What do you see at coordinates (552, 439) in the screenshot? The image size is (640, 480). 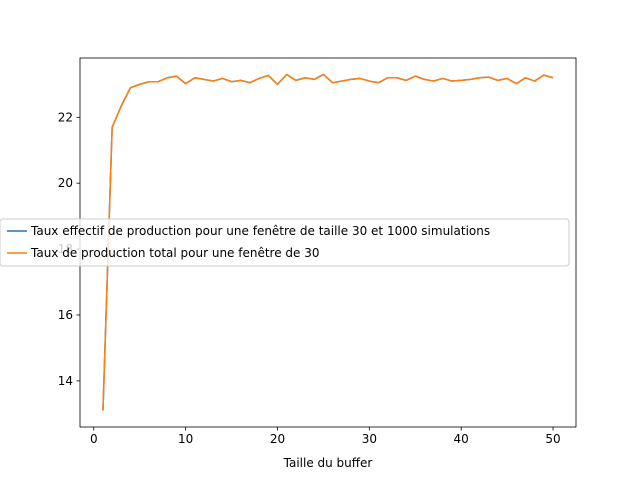 I see `x-tick-label: 50` at bounding box center [552, 439].